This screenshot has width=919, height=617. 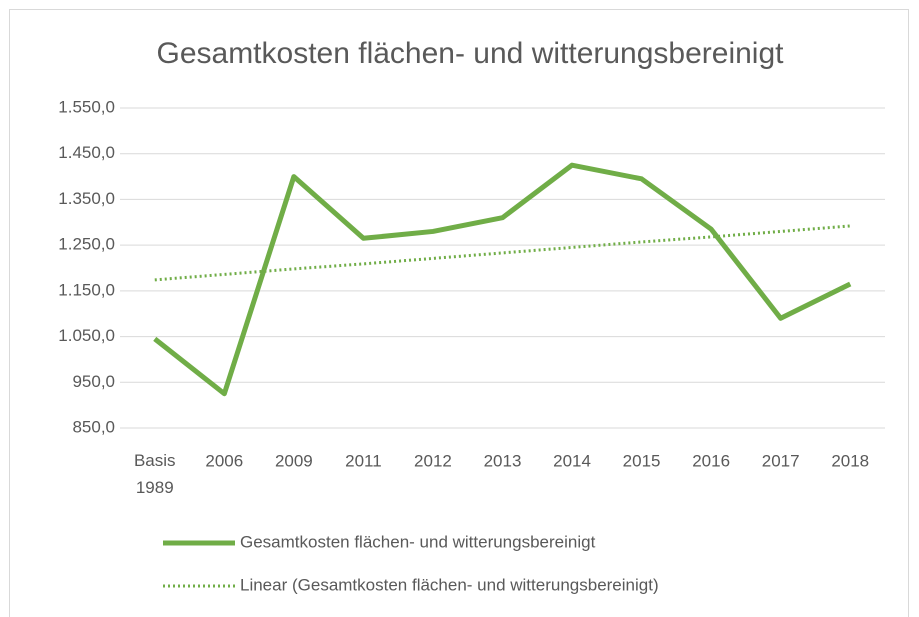 I want to click on y-tick-label: 1.050,0, so click(x=86, y=335).